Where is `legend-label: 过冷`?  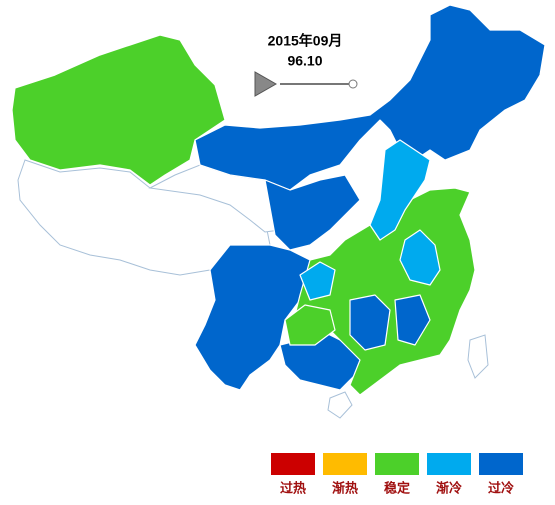 legend-label: 过冷 is located at coordinates (501, 487).